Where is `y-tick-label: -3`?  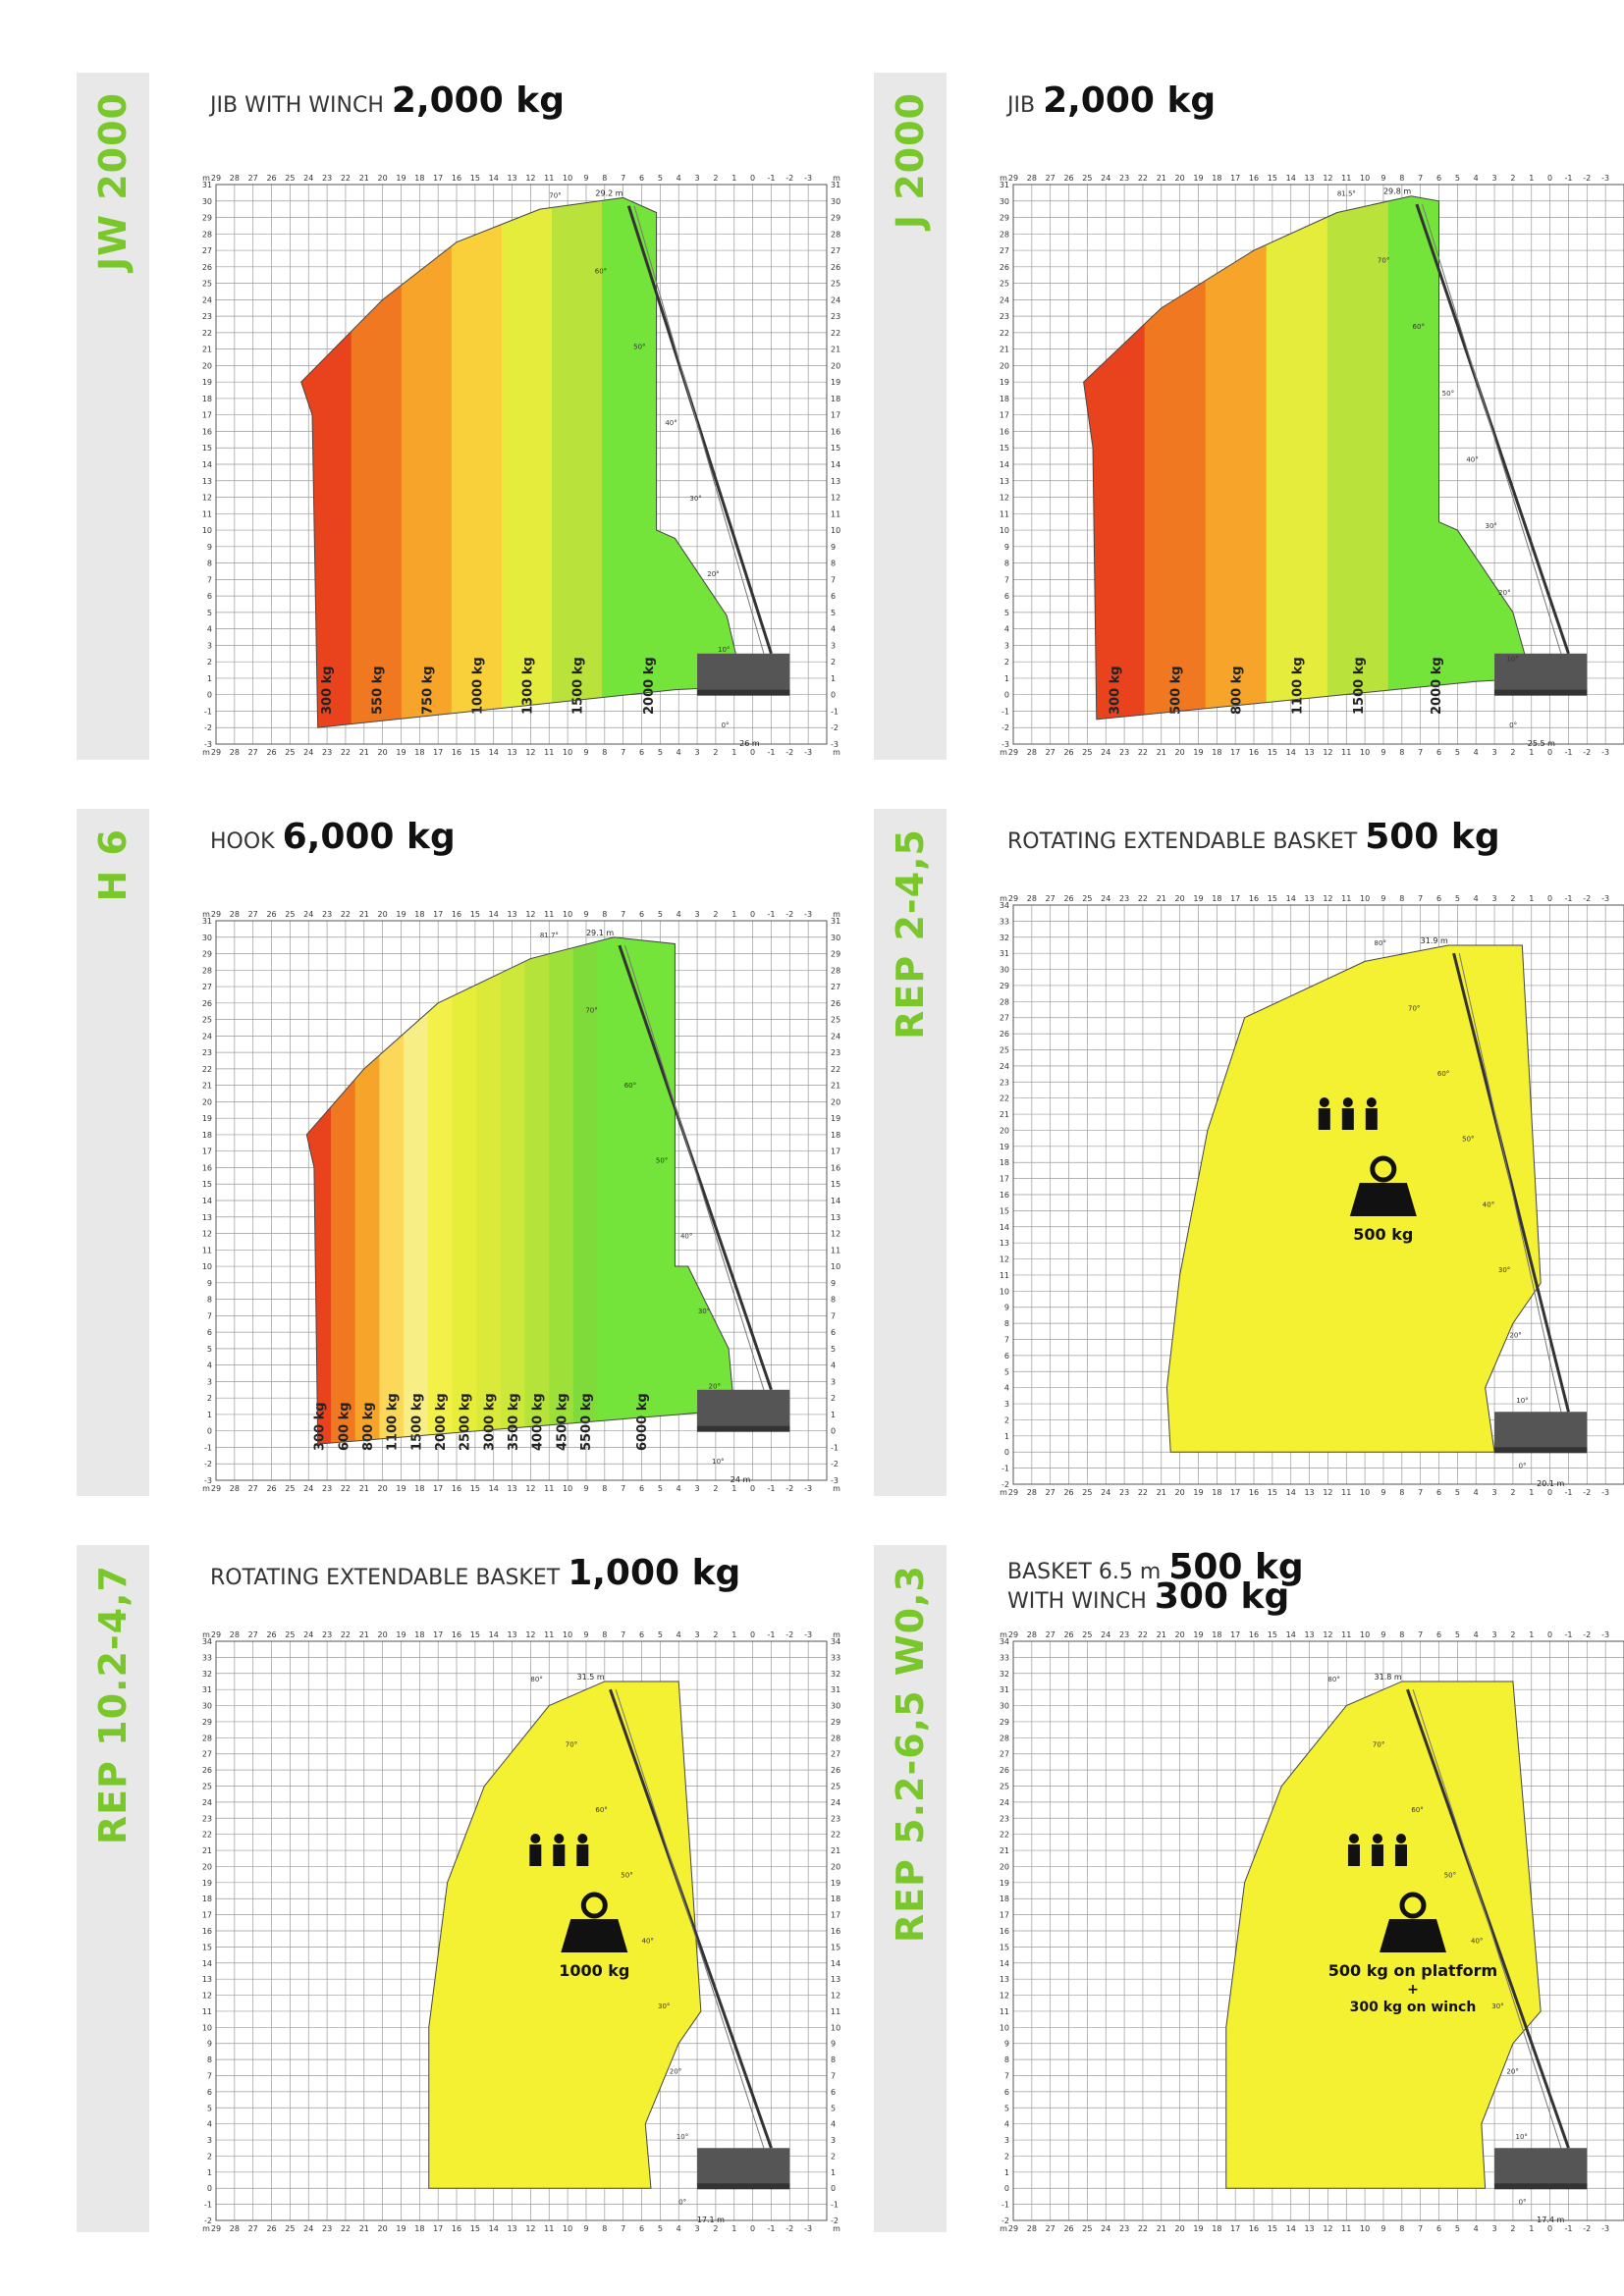
y-tick-label: -3 is located at coordinates (208, 744).